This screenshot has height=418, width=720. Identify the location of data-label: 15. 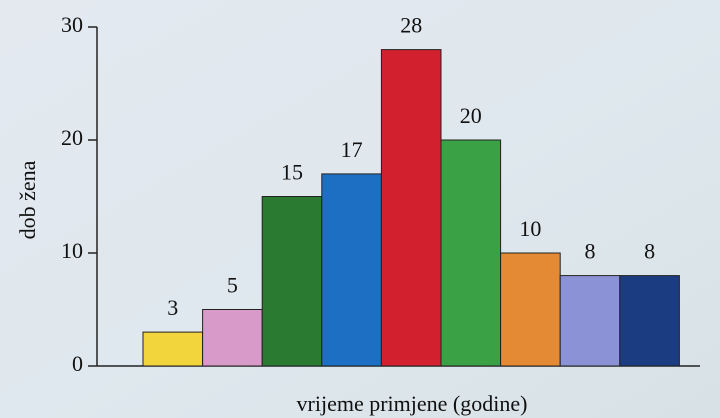
(292, 172).